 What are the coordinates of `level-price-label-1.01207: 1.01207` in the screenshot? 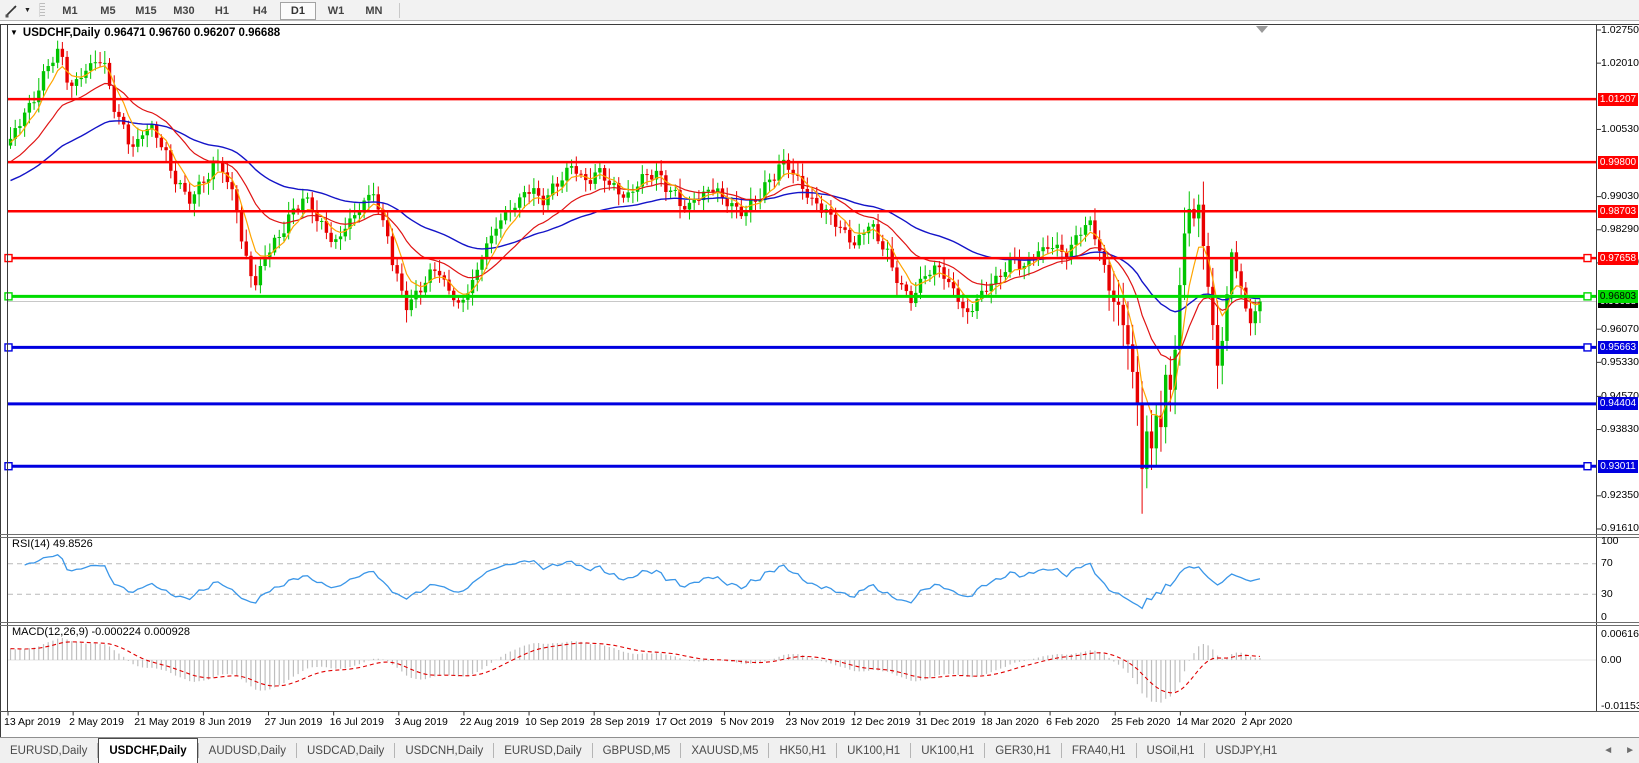 It's located at (1618, 99).